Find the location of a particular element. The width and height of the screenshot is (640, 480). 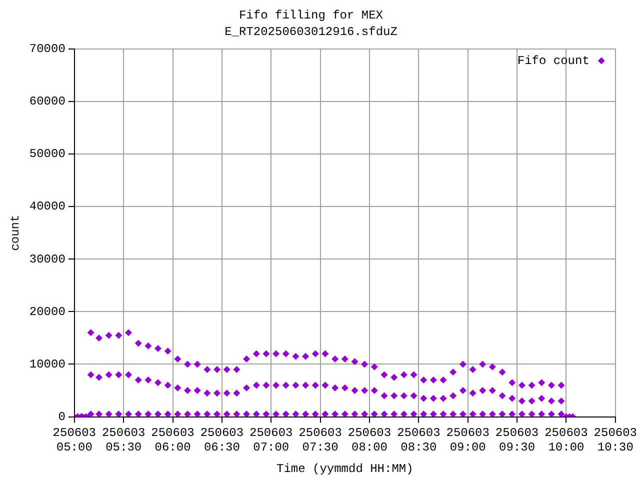

y-tick-label: 70000 is located at coordinates (47, 49).